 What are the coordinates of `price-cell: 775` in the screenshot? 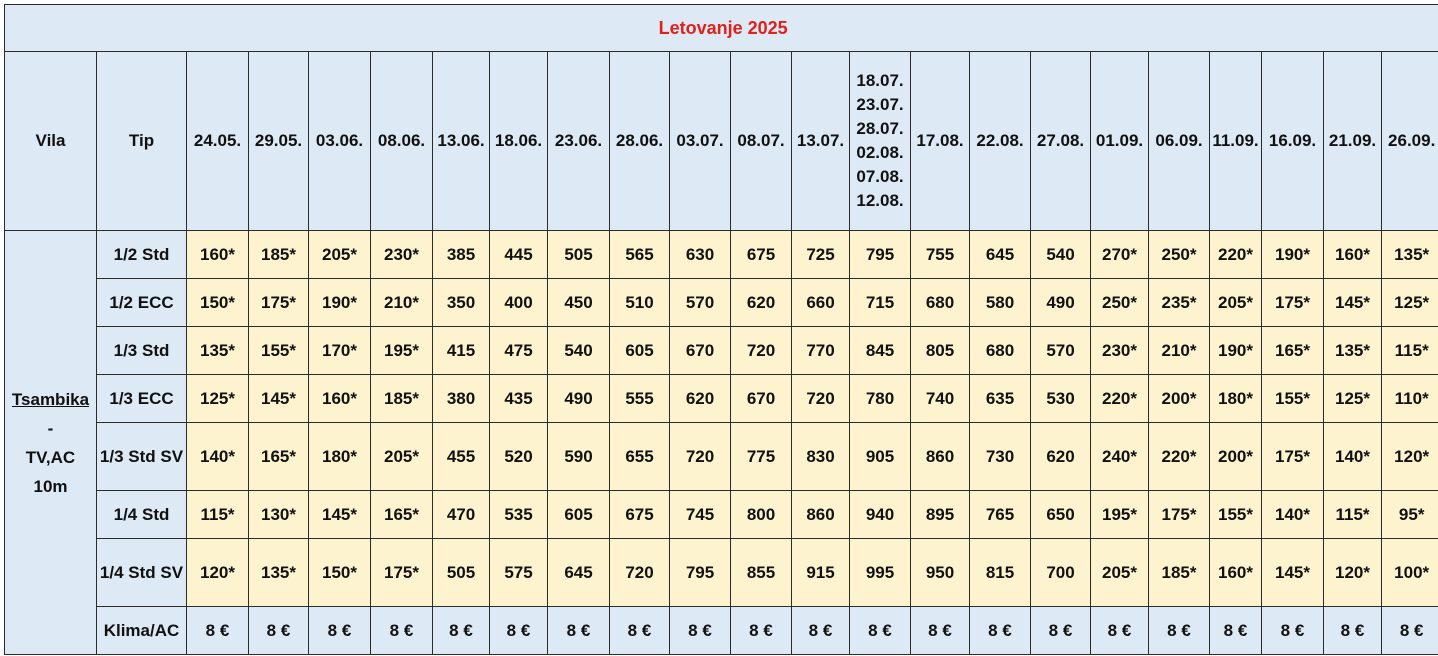 It's located at (761, 456).